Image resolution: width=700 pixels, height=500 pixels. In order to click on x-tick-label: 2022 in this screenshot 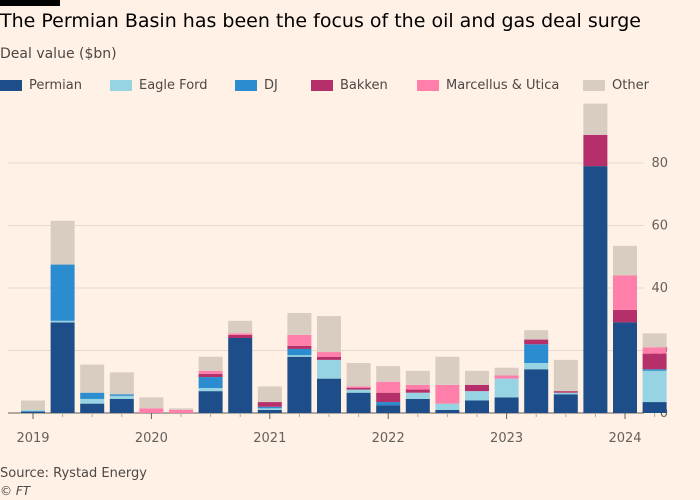, I will do `click(388, 438)`.